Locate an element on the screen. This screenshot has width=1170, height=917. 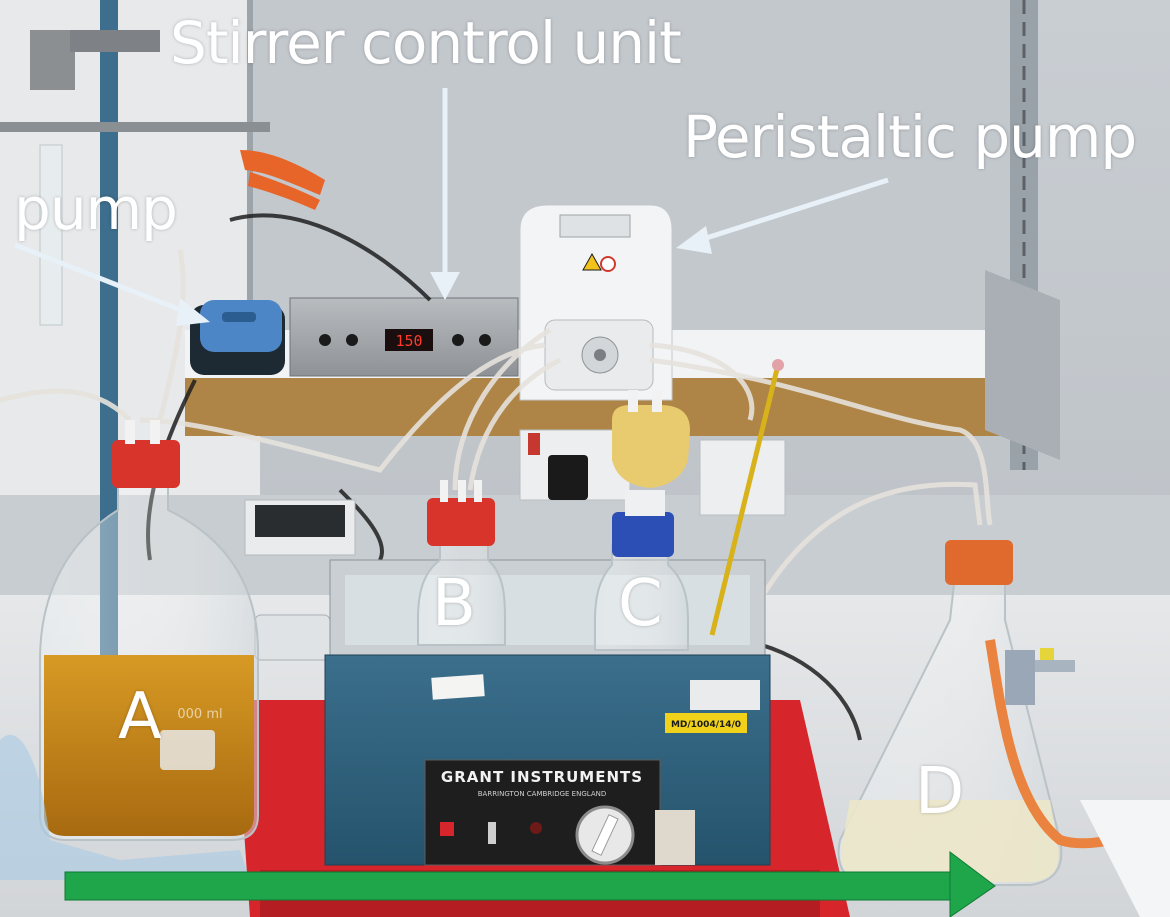
plug is located at coordinates (568, 477).